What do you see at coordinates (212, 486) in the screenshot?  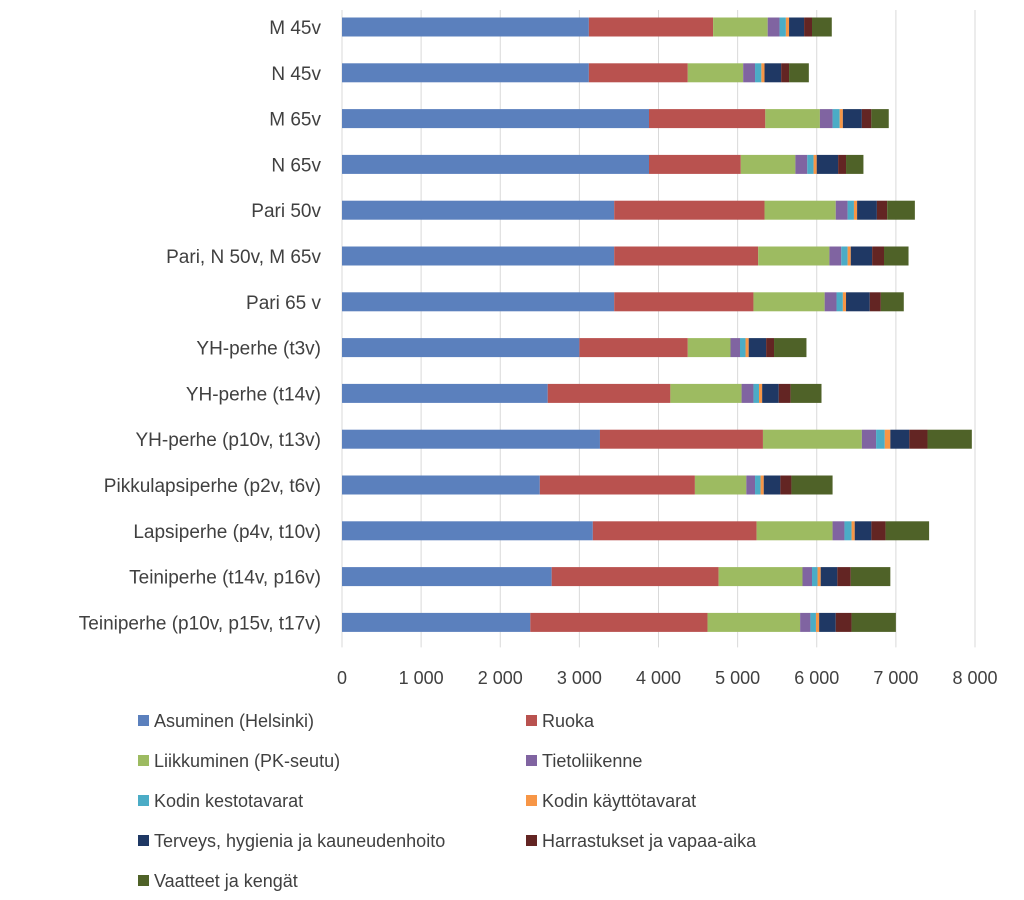 I see `category-label: Pikkulapsiperhe (p2v, t6v)` at bounding box center [212, 486].